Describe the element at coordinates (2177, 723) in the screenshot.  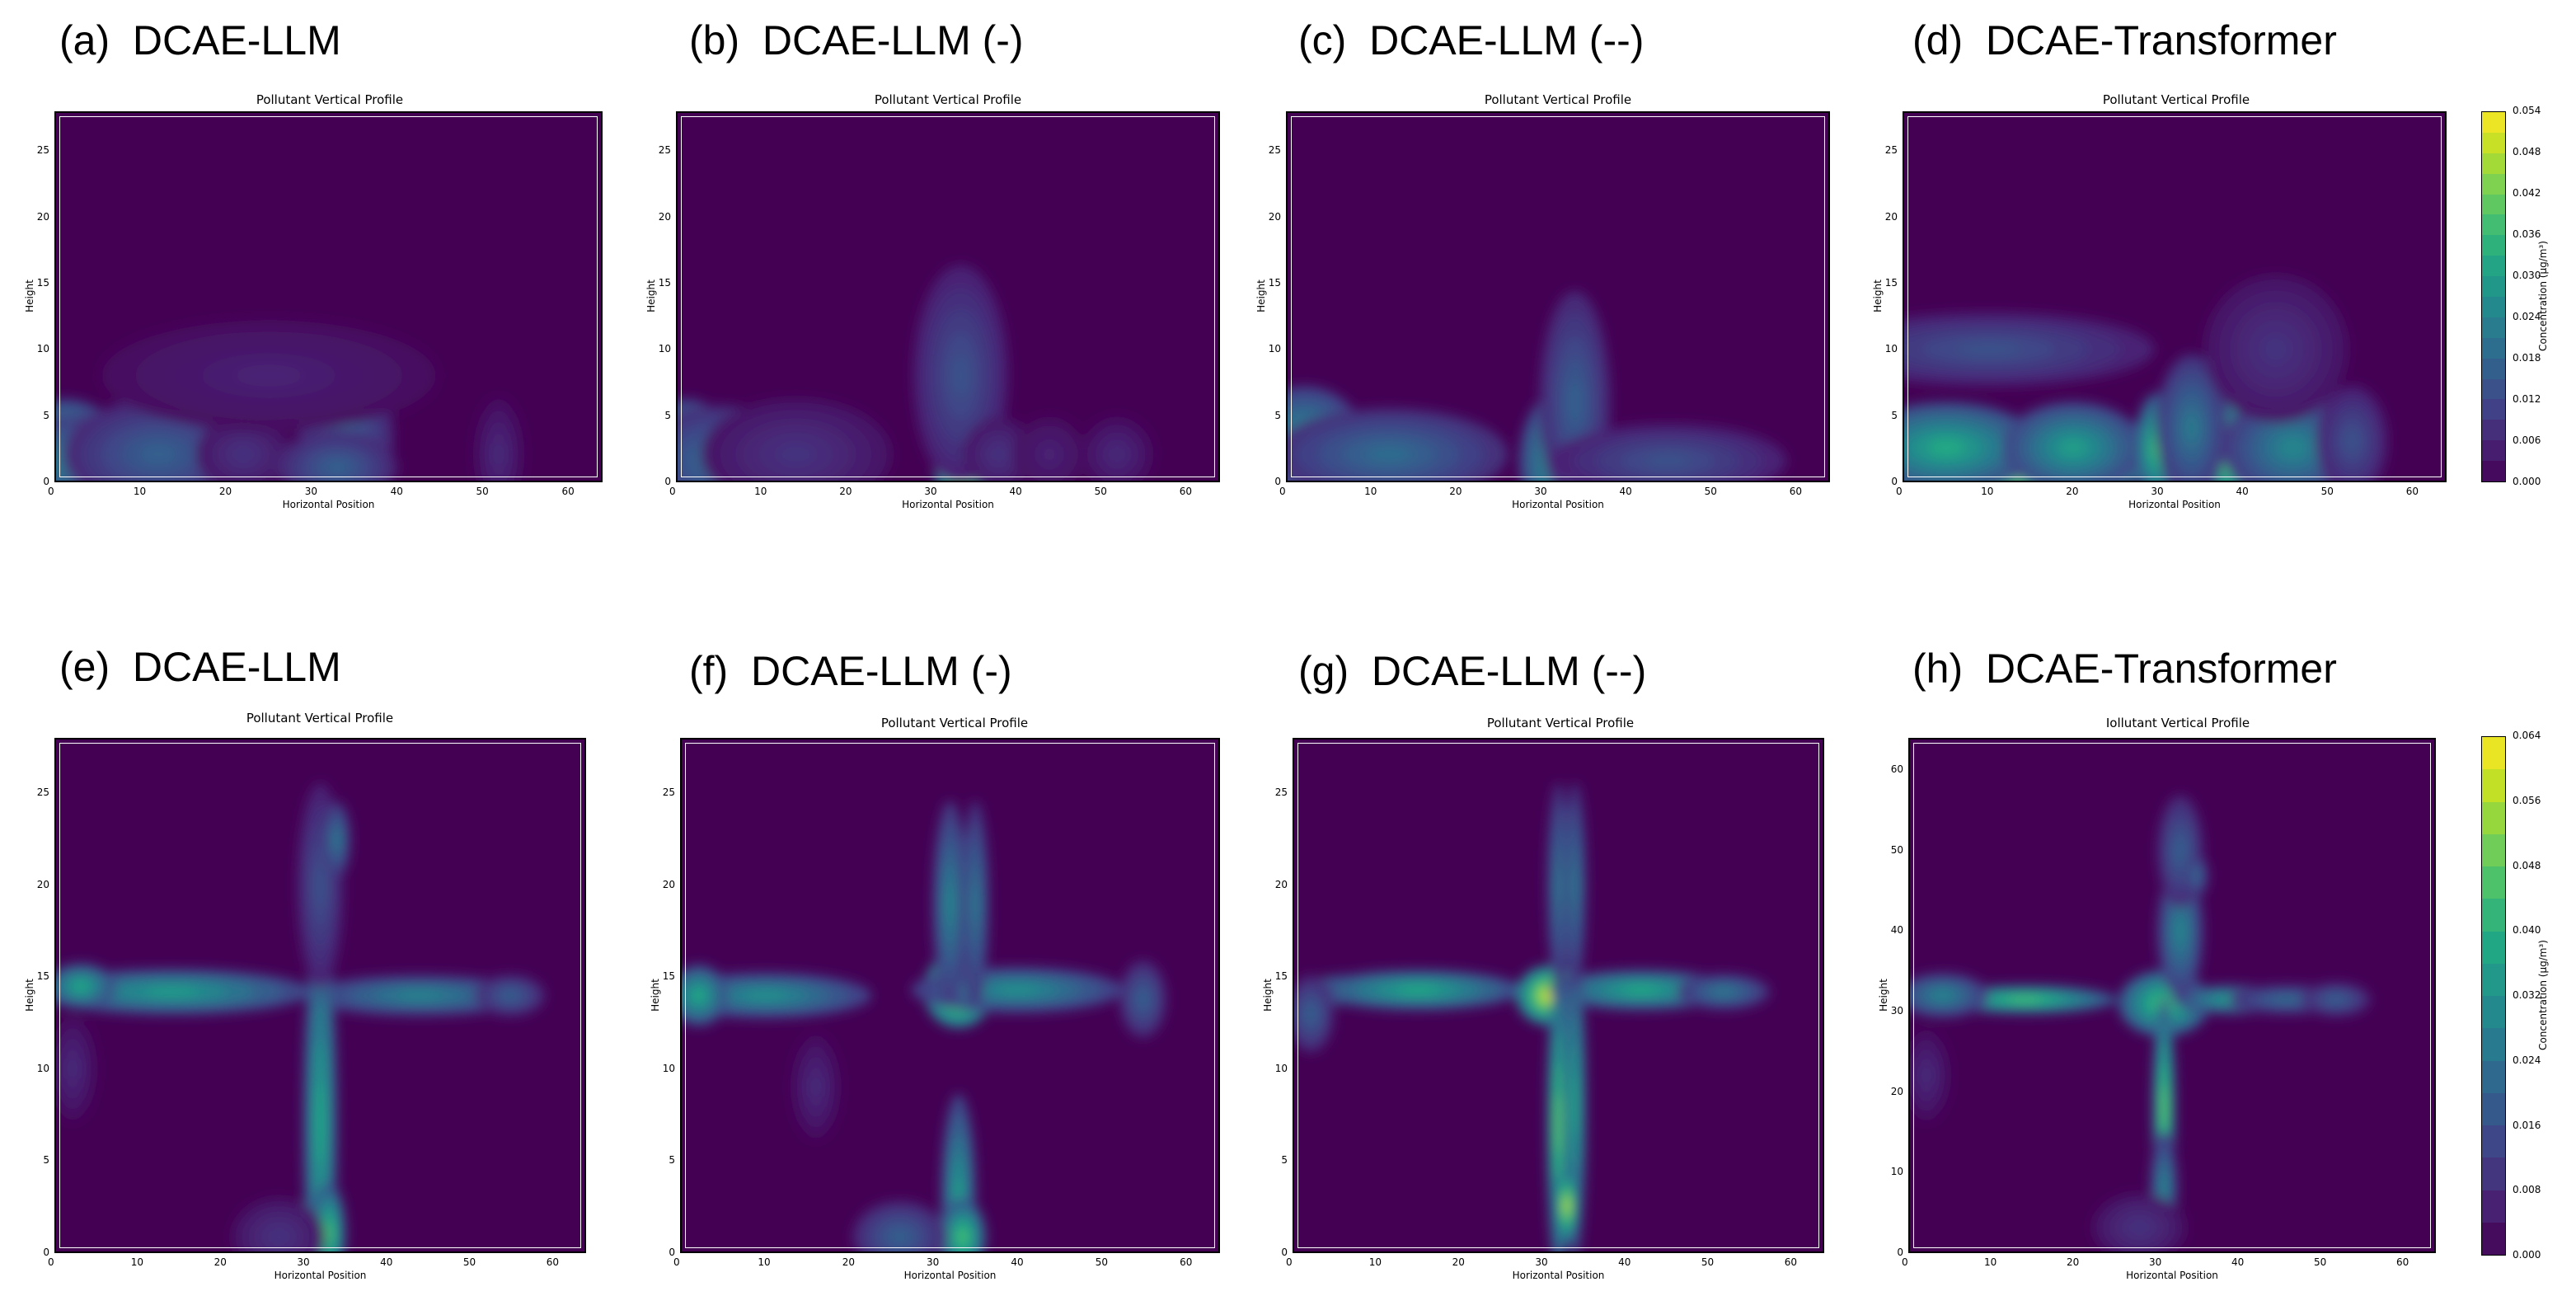
I see `panel-h-title: Iollutant Vertical Profile` at that location.